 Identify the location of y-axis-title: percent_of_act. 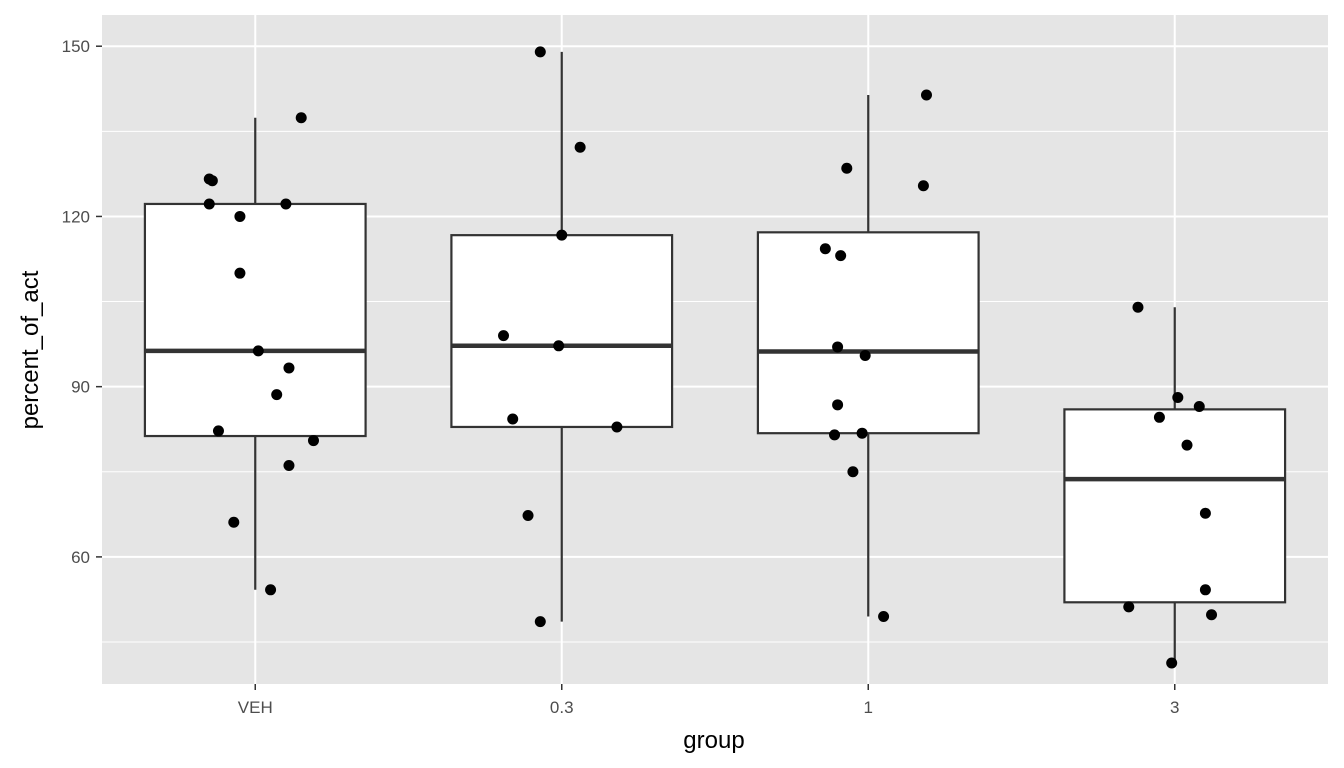
(30, 349).